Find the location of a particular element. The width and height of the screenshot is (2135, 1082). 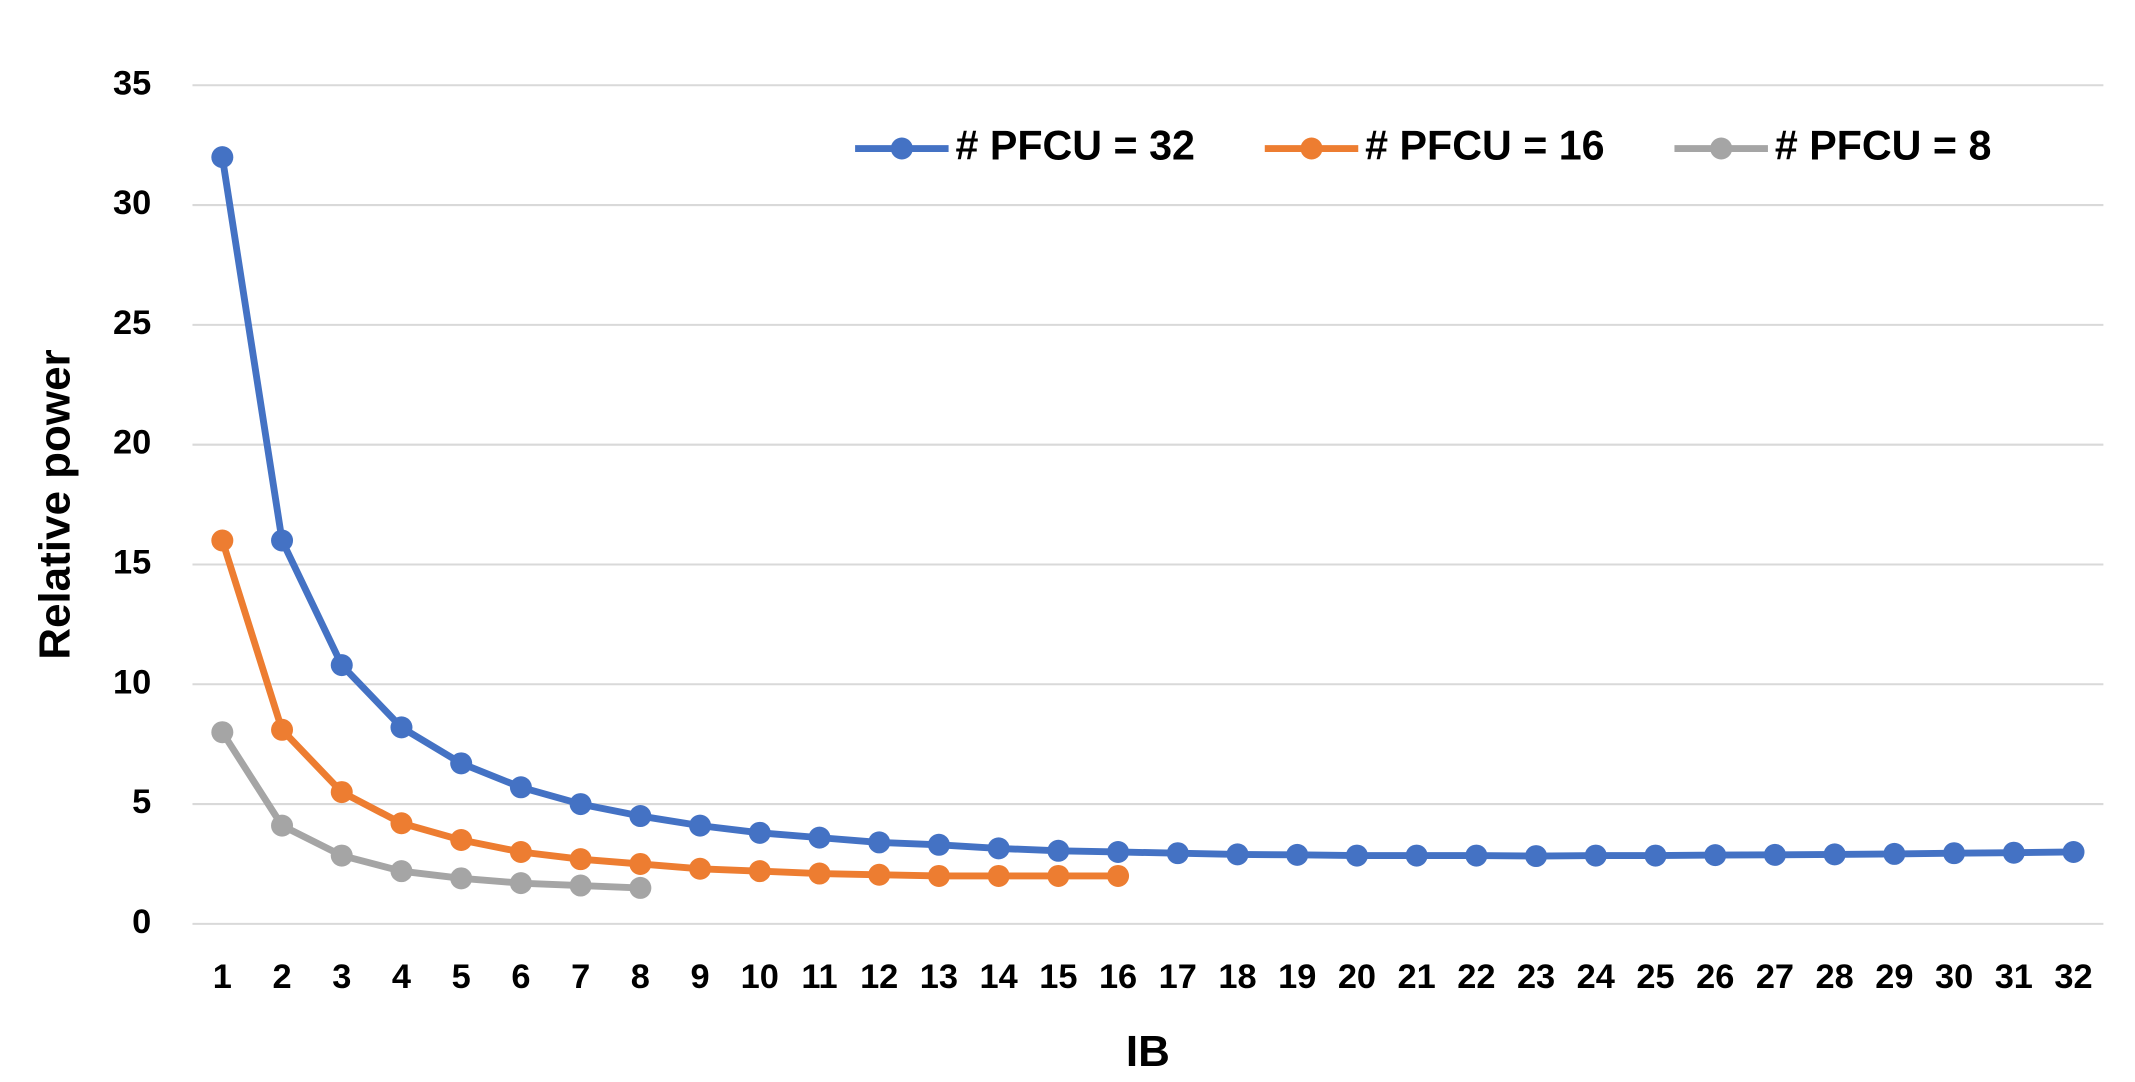

legend-label: # PFCU = 16 is located at coordinates (1485, 145).